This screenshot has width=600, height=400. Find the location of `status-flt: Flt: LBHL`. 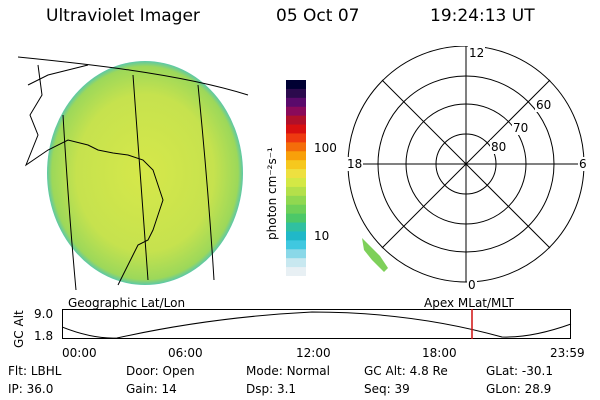

status-flt: Flt: LBHL is located at coordinates (35, 371).